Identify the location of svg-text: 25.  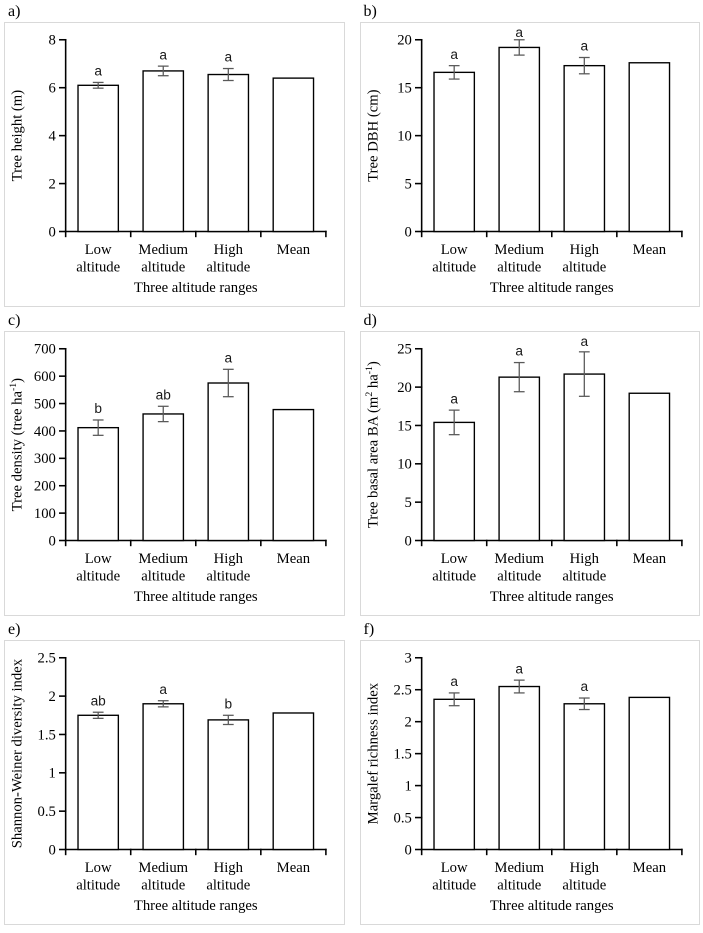
(404, 350).